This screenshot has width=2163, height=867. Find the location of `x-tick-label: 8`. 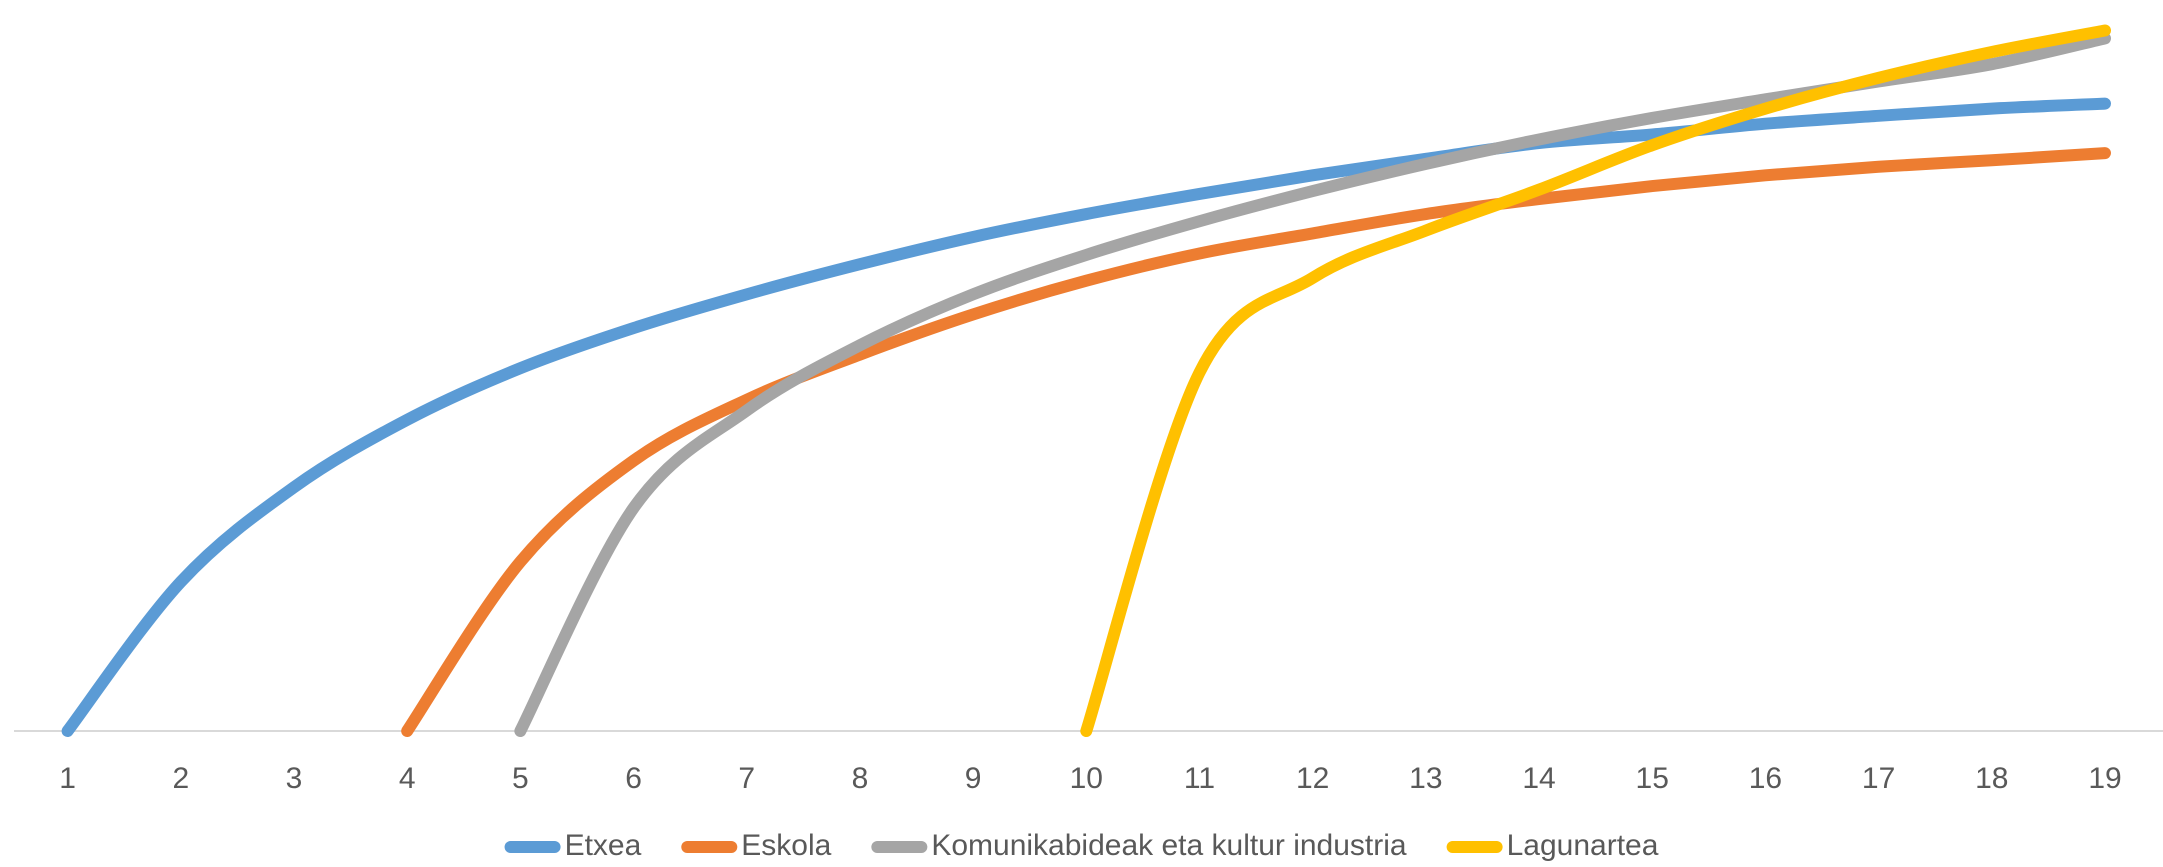

x-tick-label: 8 is located at coordinates (860, 778).